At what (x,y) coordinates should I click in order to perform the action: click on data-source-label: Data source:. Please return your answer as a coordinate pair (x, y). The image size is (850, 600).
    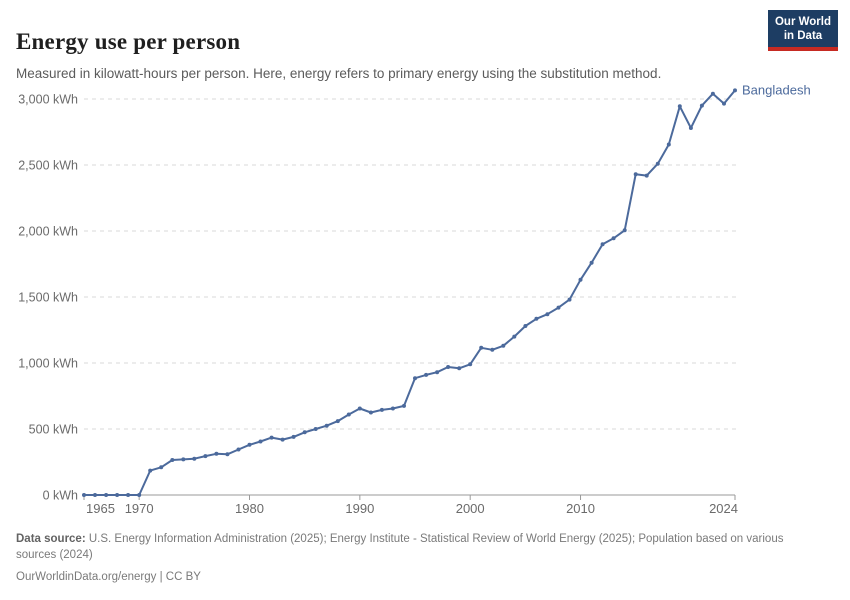
    Looking at the image, I should click on (51, 539).